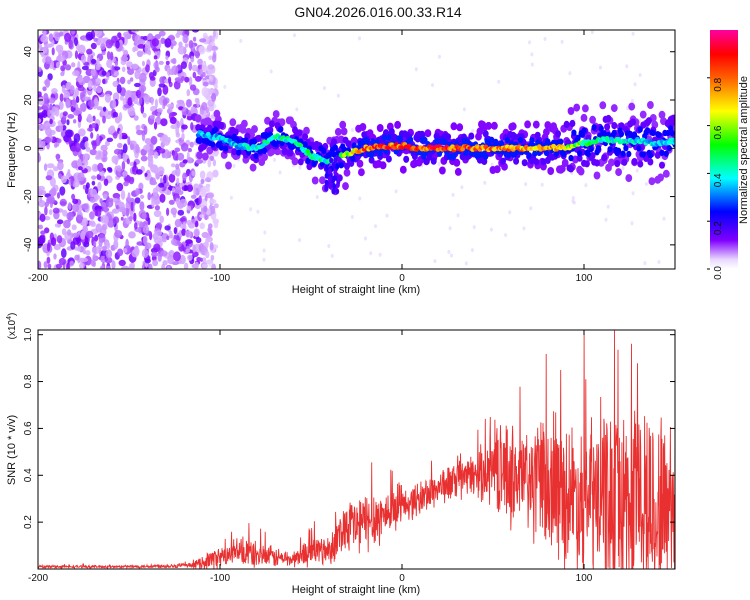  What do you see at coordinates (28, 381) in the screenshot?
I see `y-tick-label: 0.8` at bounding box center [28, 381].